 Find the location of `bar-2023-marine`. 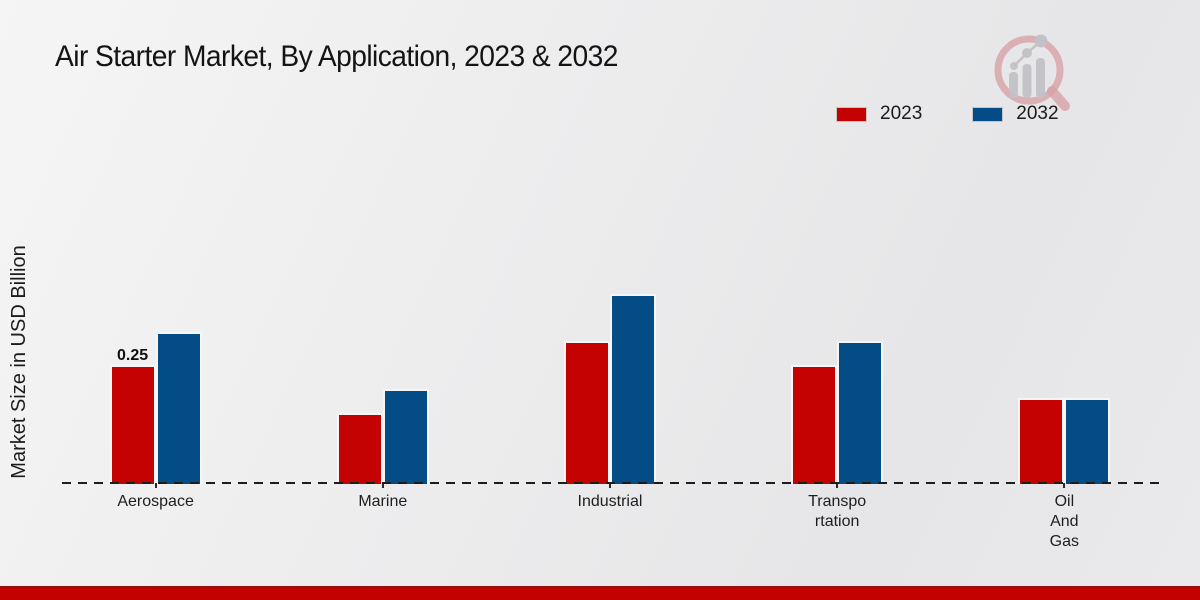

bar-2023-marine is located at coordinates (359, 448).